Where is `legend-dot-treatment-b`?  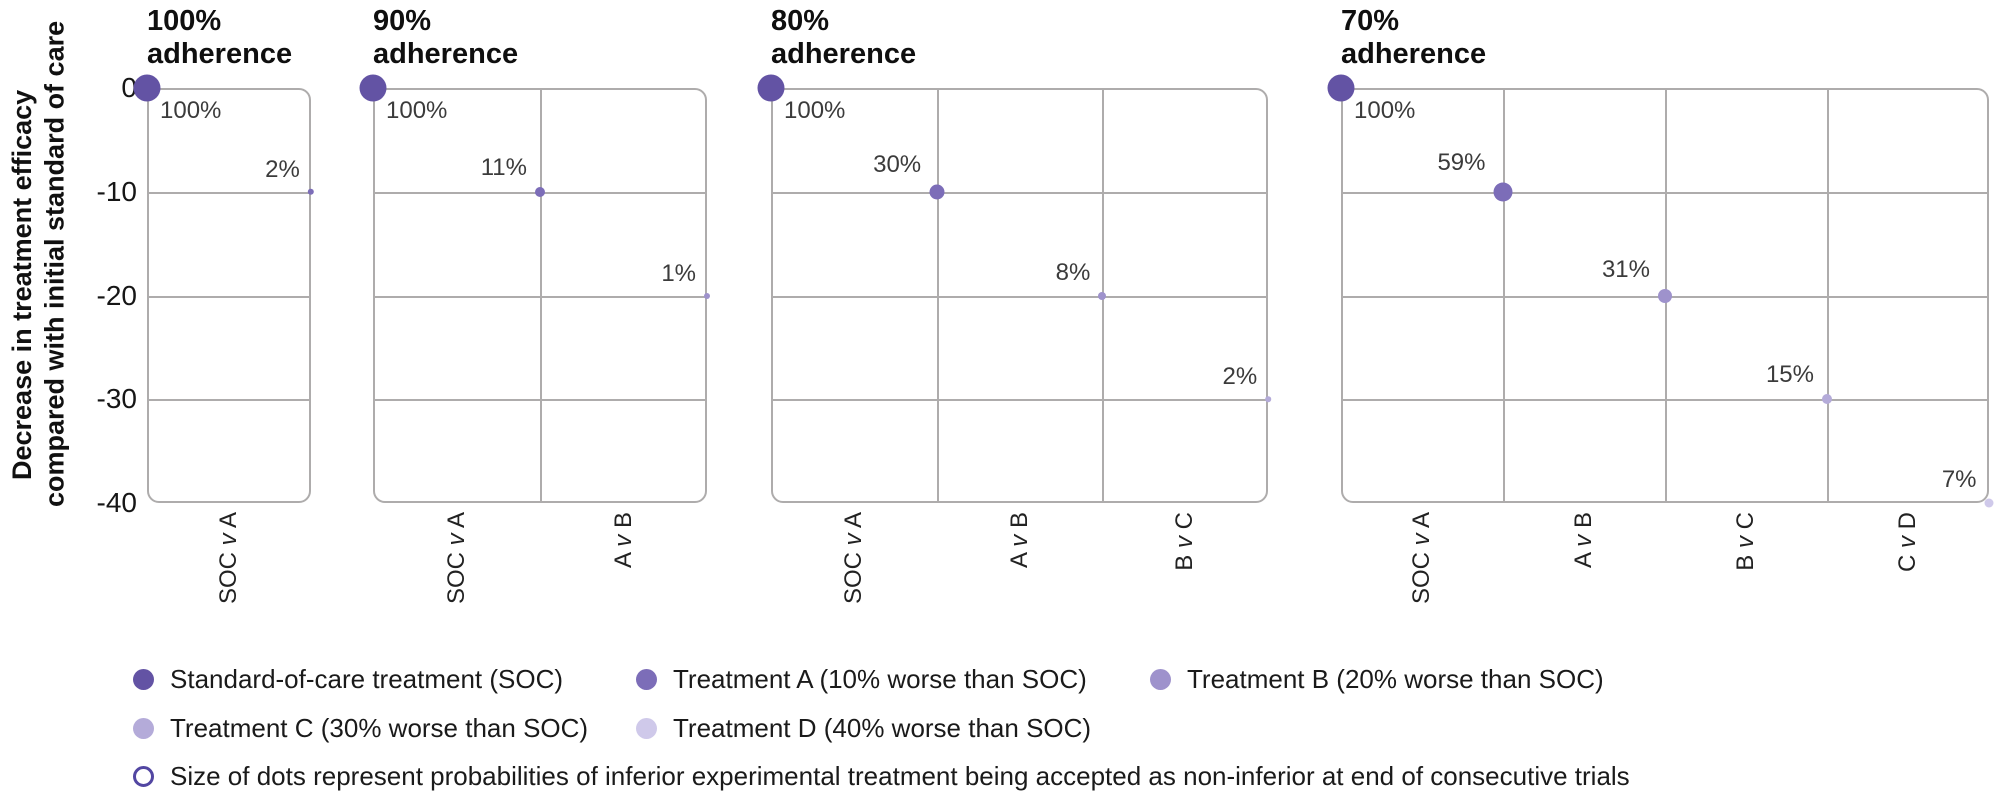
legend-dot-treatment-b is located at coordinates (1160, 679).